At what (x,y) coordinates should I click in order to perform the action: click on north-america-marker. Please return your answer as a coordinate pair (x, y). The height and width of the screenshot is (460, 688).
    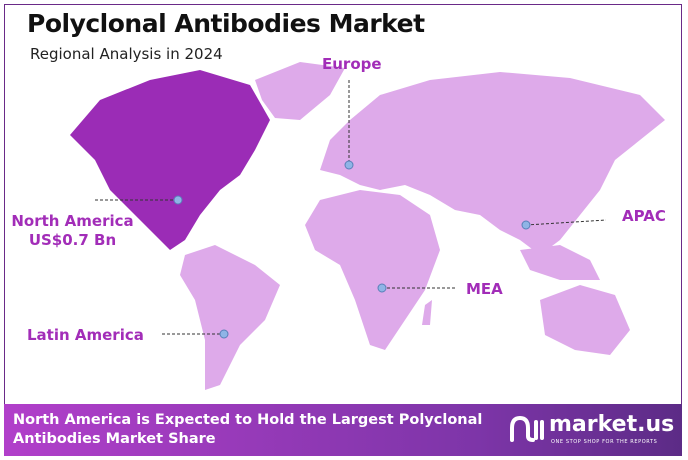
    Looking at the image, I should click on (178, 200).